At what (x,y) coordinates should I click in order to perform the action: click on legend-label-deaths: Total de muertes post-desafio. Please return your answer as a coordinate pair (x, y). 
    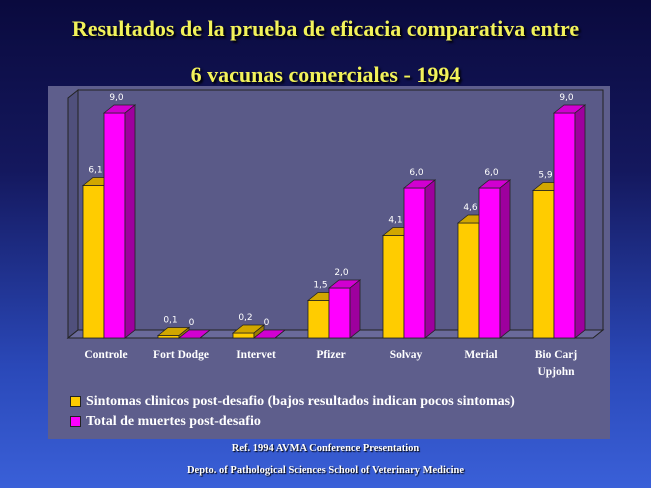
    Looking at the image, I should click on (173, 421).